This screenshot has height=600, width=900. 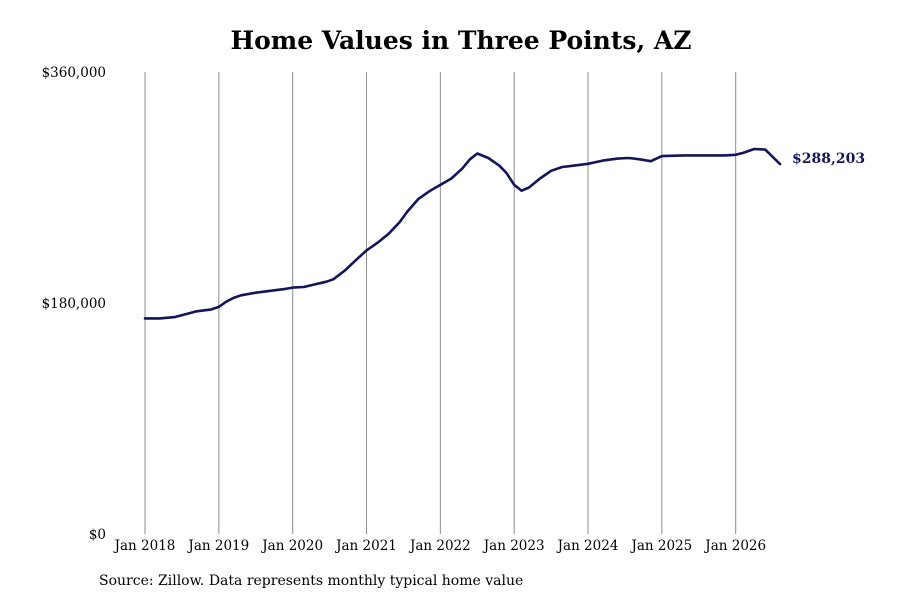 I want to click on x-tick-label: Jan 2018, so click(x=144, y=546).